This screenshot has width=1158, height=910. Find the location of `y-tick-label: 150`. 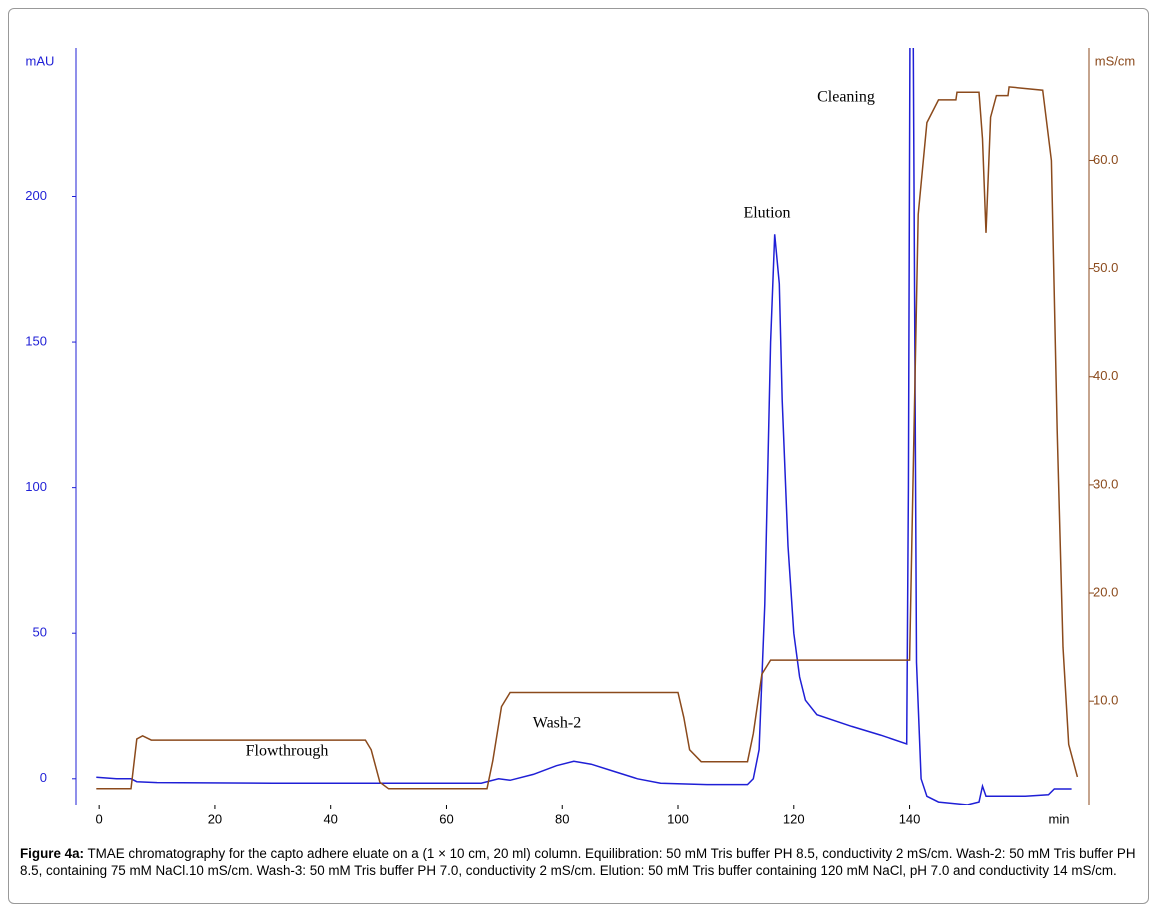

y-tick-label: 150 is located at coordinates (36, 341).